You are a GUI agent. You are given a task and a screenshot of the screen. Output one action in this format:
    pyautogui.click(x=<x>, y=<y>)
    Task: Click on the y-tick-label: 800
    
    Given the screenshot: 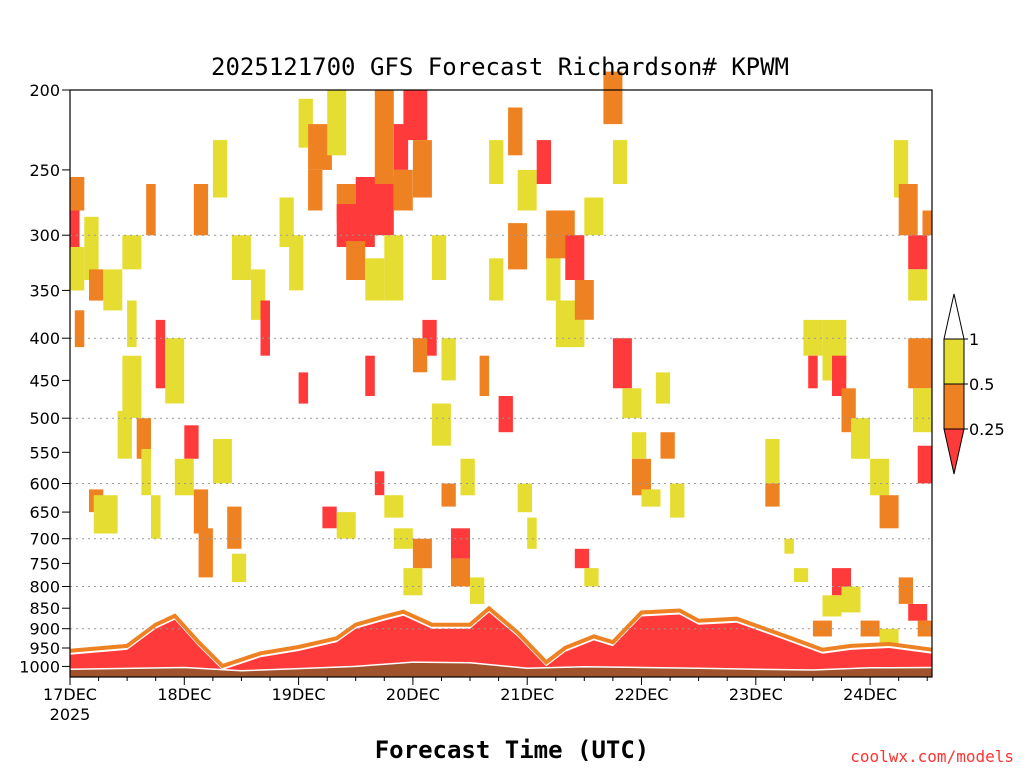 What is the action you would take?
    pyautogui.click(x=44, y=587)
    